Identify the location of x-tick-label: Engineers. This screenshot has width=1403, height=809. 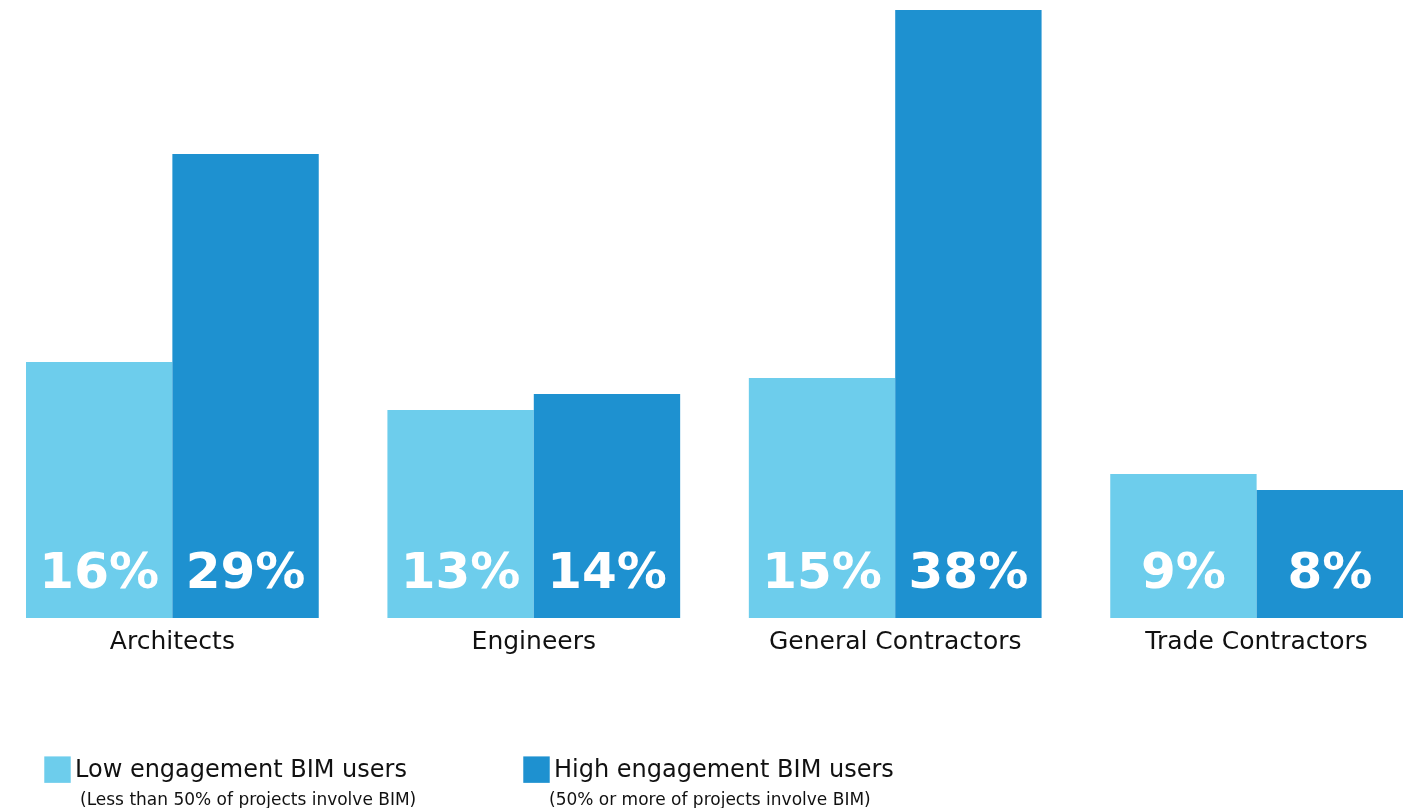
(533, 640).